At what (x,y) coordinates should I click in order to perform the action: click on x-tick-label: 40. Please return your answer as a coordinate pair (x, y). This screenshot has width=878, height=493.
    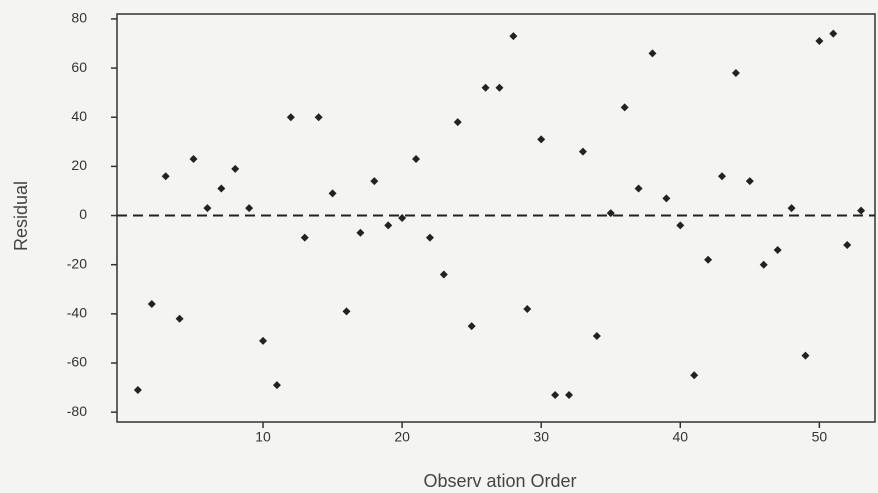
    Looking at the image, I should click on (680, 437).